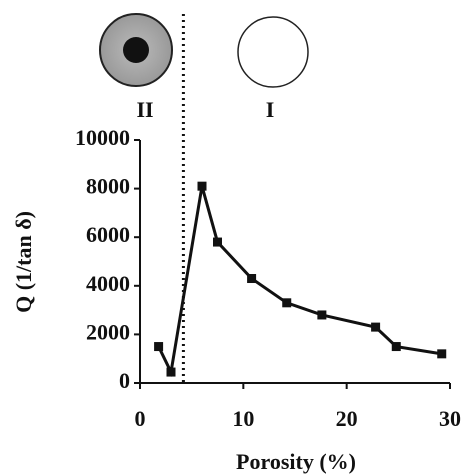  I want to click on x-tick-label: 0, so click(140, 418).